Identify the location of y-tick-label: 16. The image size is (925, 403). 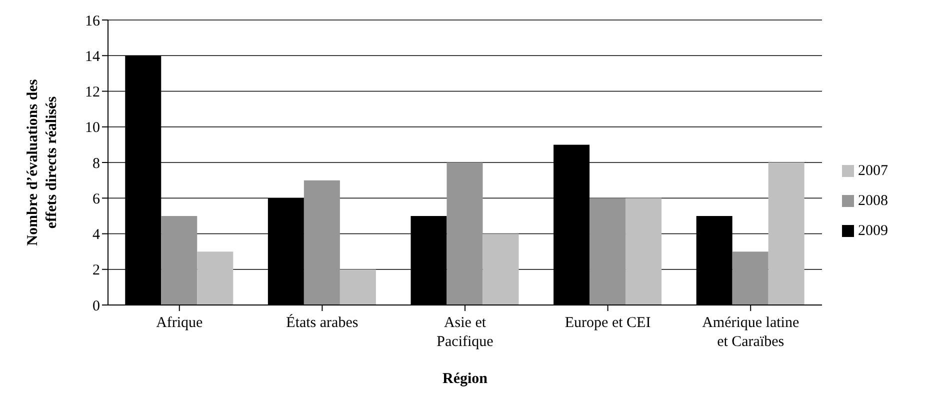
(92, 21).